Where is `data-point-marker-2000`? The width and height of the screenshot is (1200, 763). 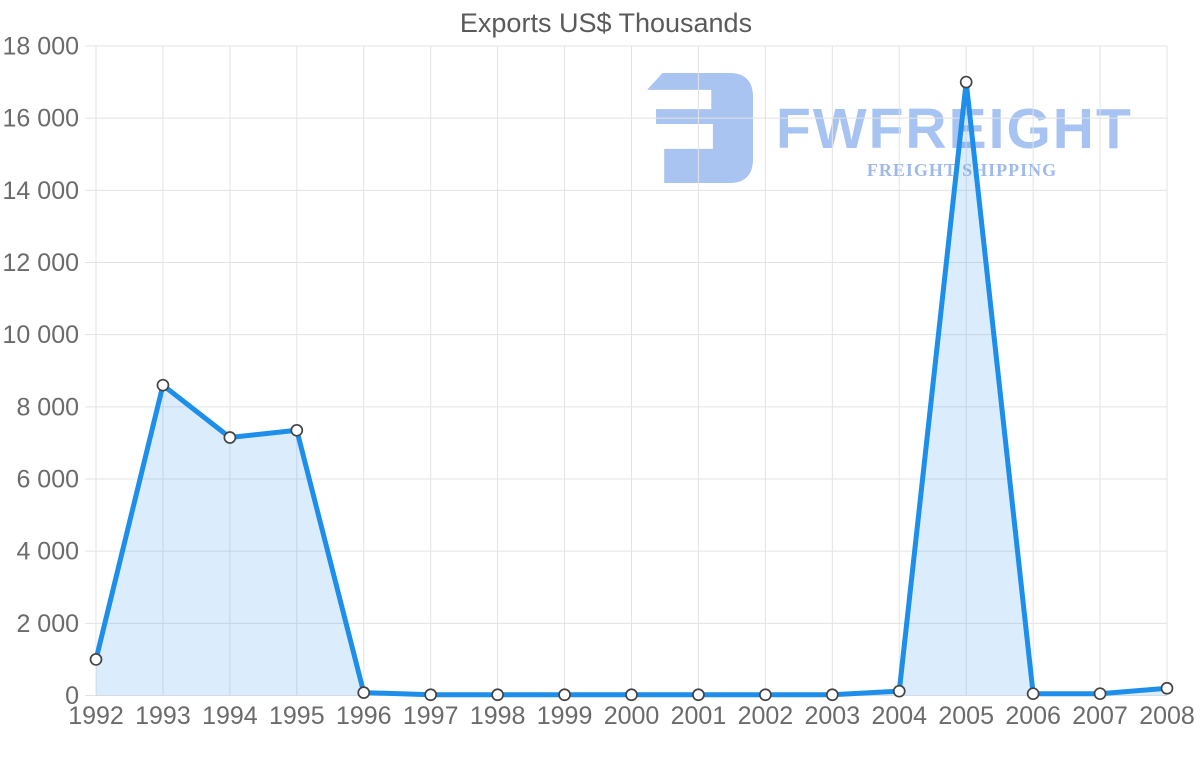
data-point-marker-2000 is located at coordinates (631, 695).